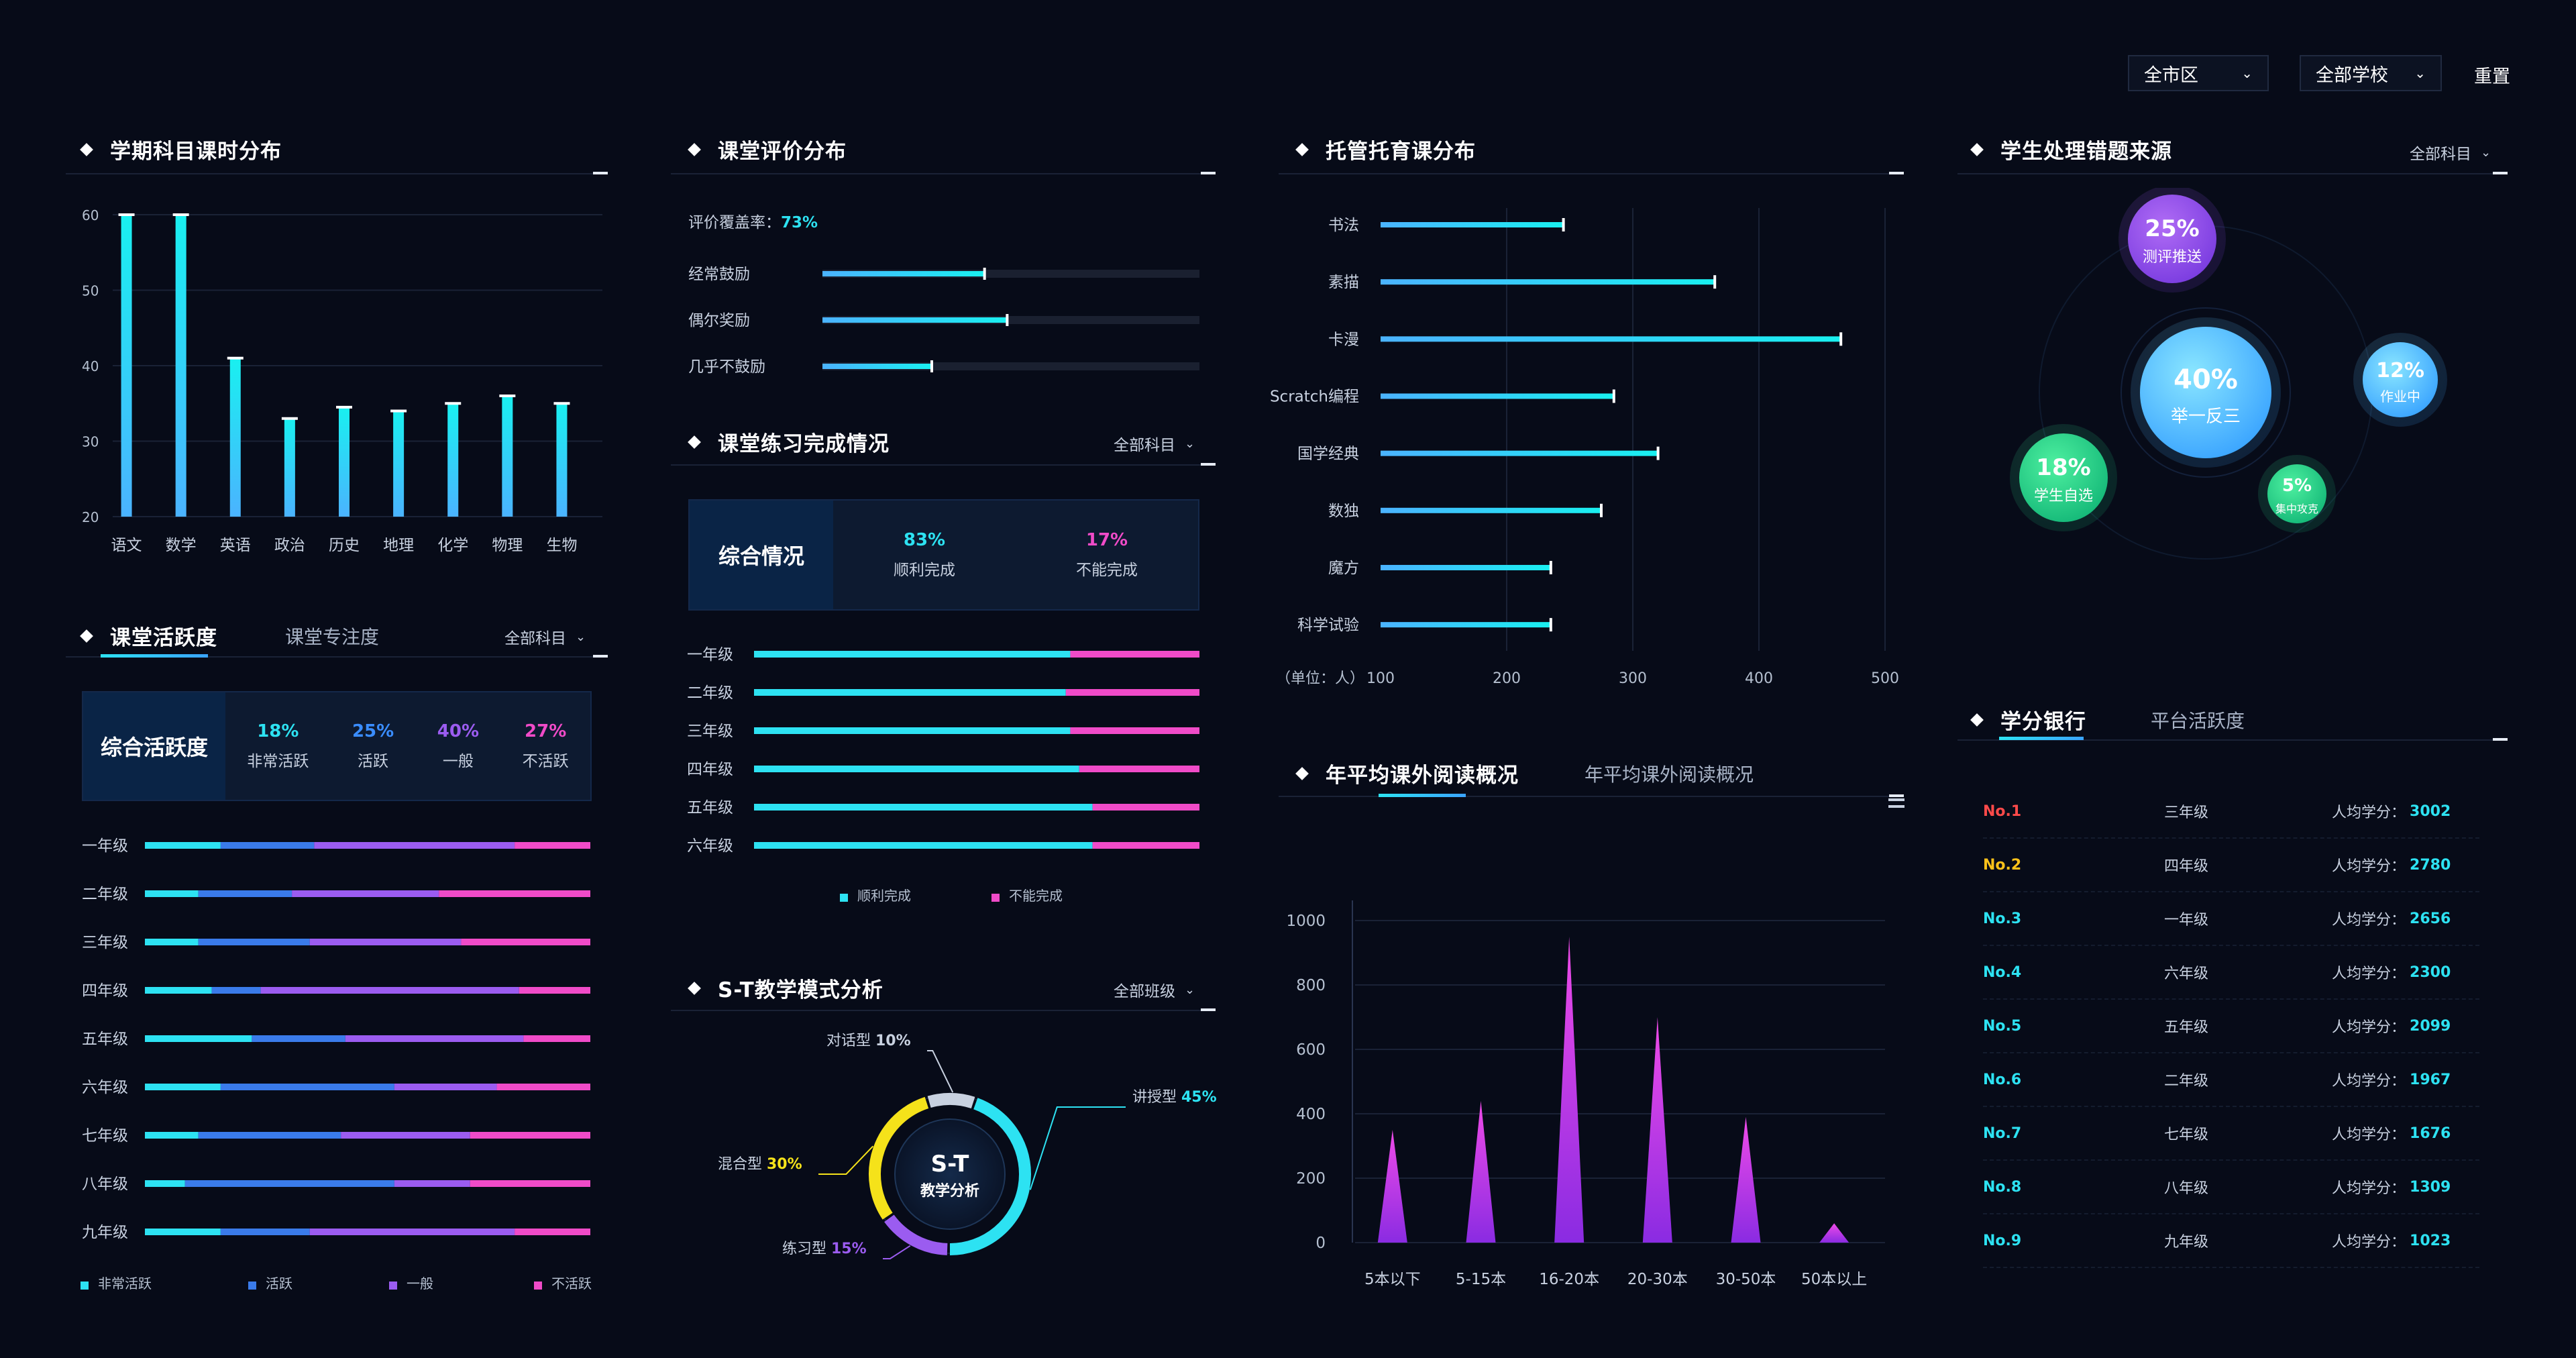 Image resolution: width=2576 pixels, height=1358 pixels. I want to click on reset-button: 重置, so click(2492, 76).